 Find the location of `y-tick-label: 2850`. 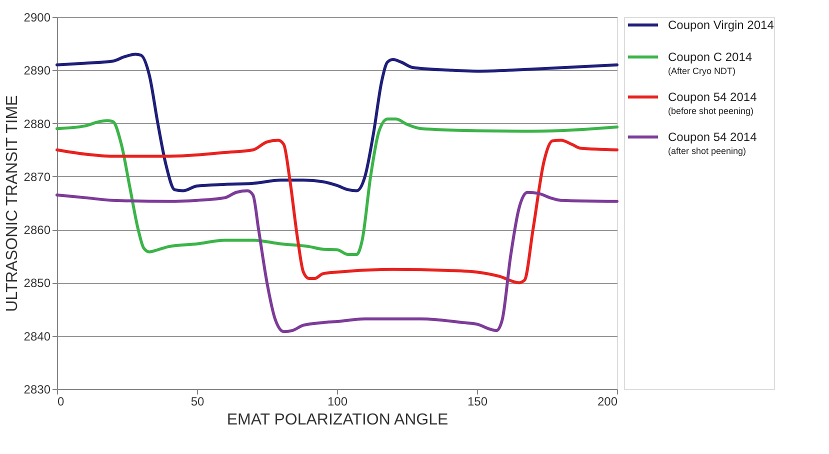

y-tick-label: 2850 is located at coordinates (37, 283).